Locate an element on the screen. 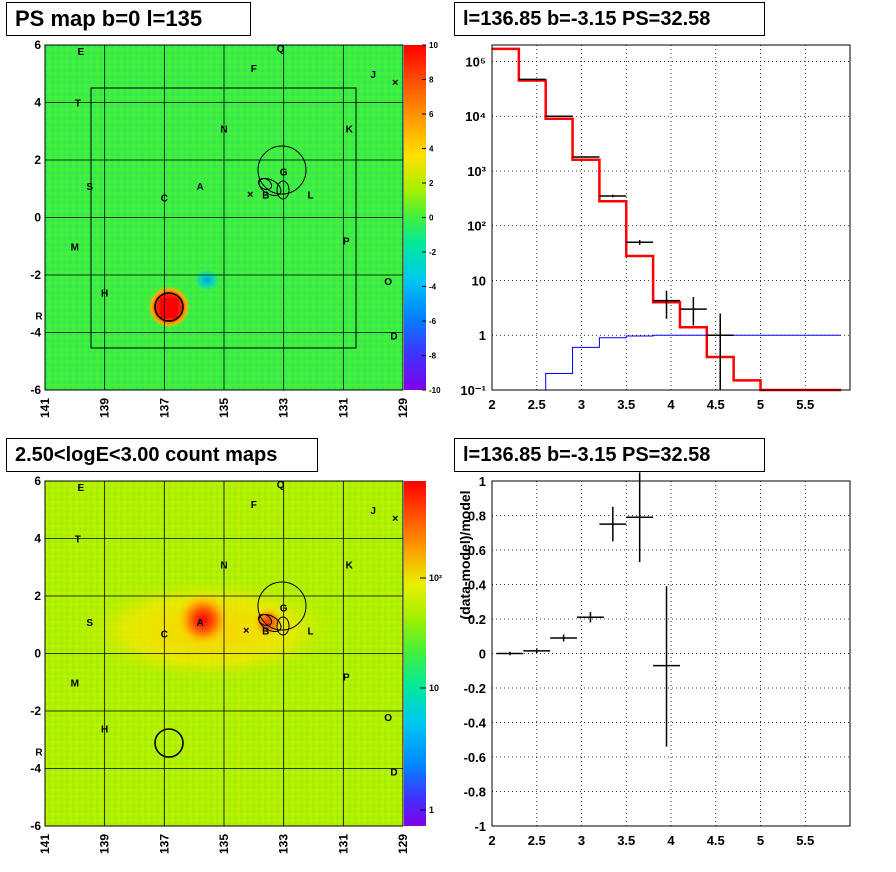 The image size is (896, 872). source-label: F is located at coordinates (254, 69).